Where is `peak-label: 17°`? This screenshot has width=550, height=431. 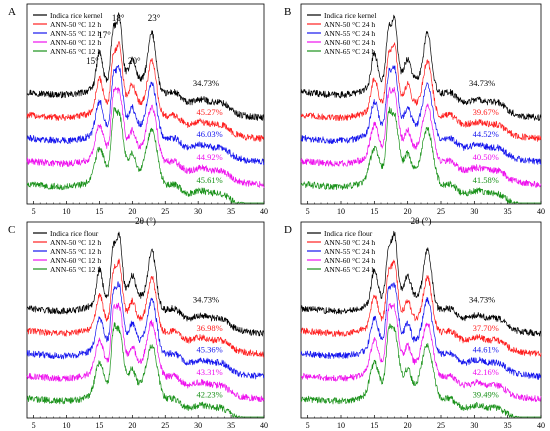
peak-label: 17° is located at coordinates (104, 35).